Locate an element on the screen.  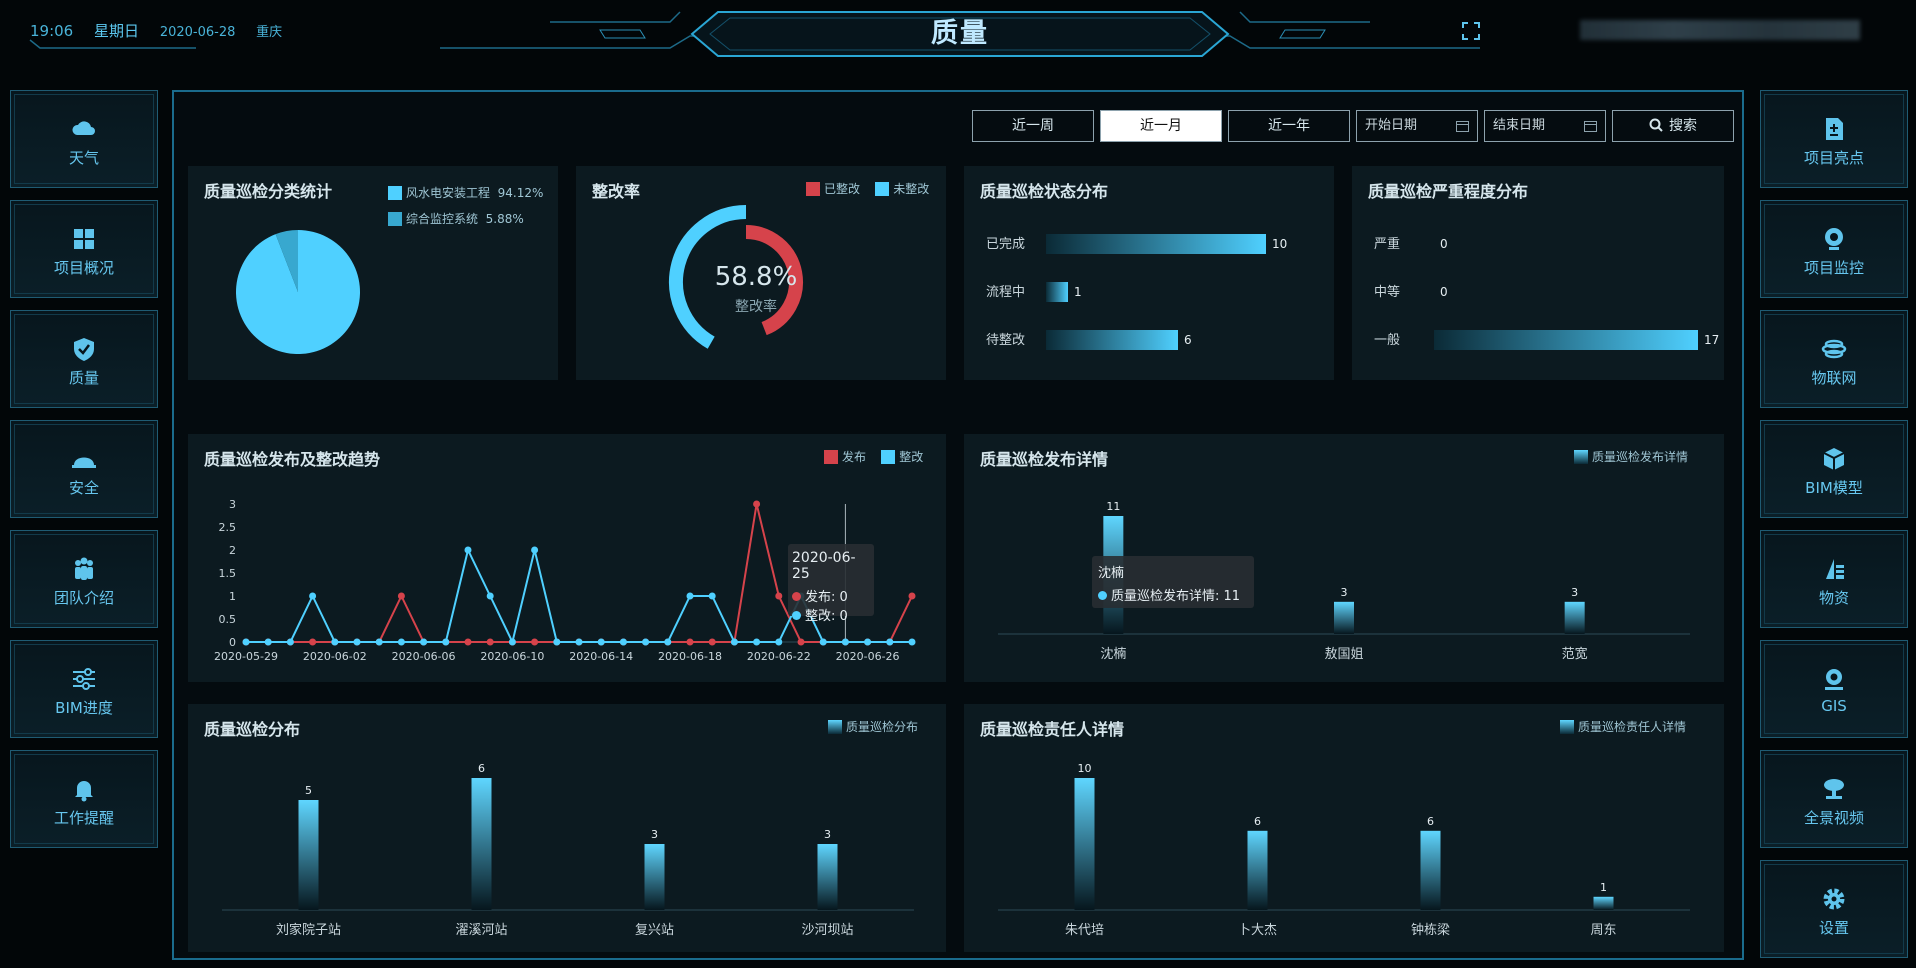
publish-detail-bar-chart: 11 沈楠 3 敖国姐 3 范宽 is located at coordinates (1344, 558).